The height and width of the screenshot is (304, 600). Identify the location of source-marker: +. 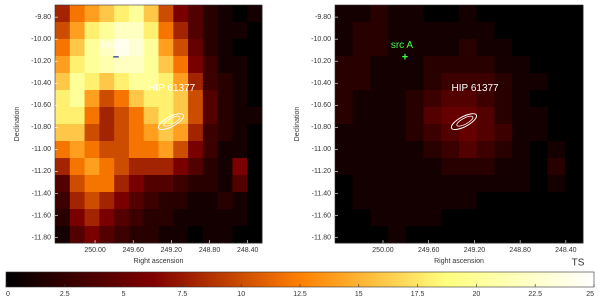
(405, 57).